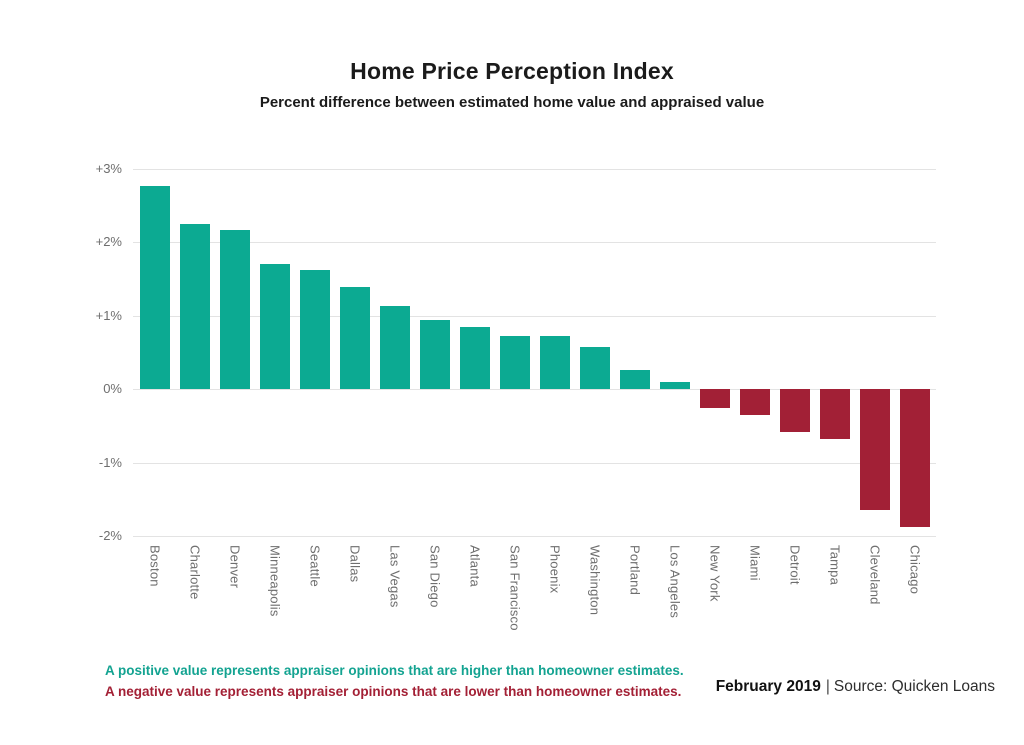 The width and height of the screenshot is (1024, 745). Describe the element at coordinates (195, 572) in the screenshot. I see `x-axis-label: Charlotte` at that location.